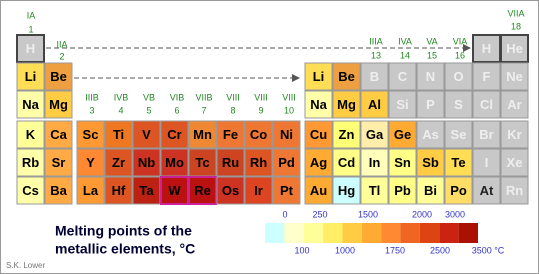 The height and width of the screenshot is (274, 539). What do you see at coordinates (402, 162) in the screenshot?
I see `element-symbol: Sn` at bounding box center [402, 162].